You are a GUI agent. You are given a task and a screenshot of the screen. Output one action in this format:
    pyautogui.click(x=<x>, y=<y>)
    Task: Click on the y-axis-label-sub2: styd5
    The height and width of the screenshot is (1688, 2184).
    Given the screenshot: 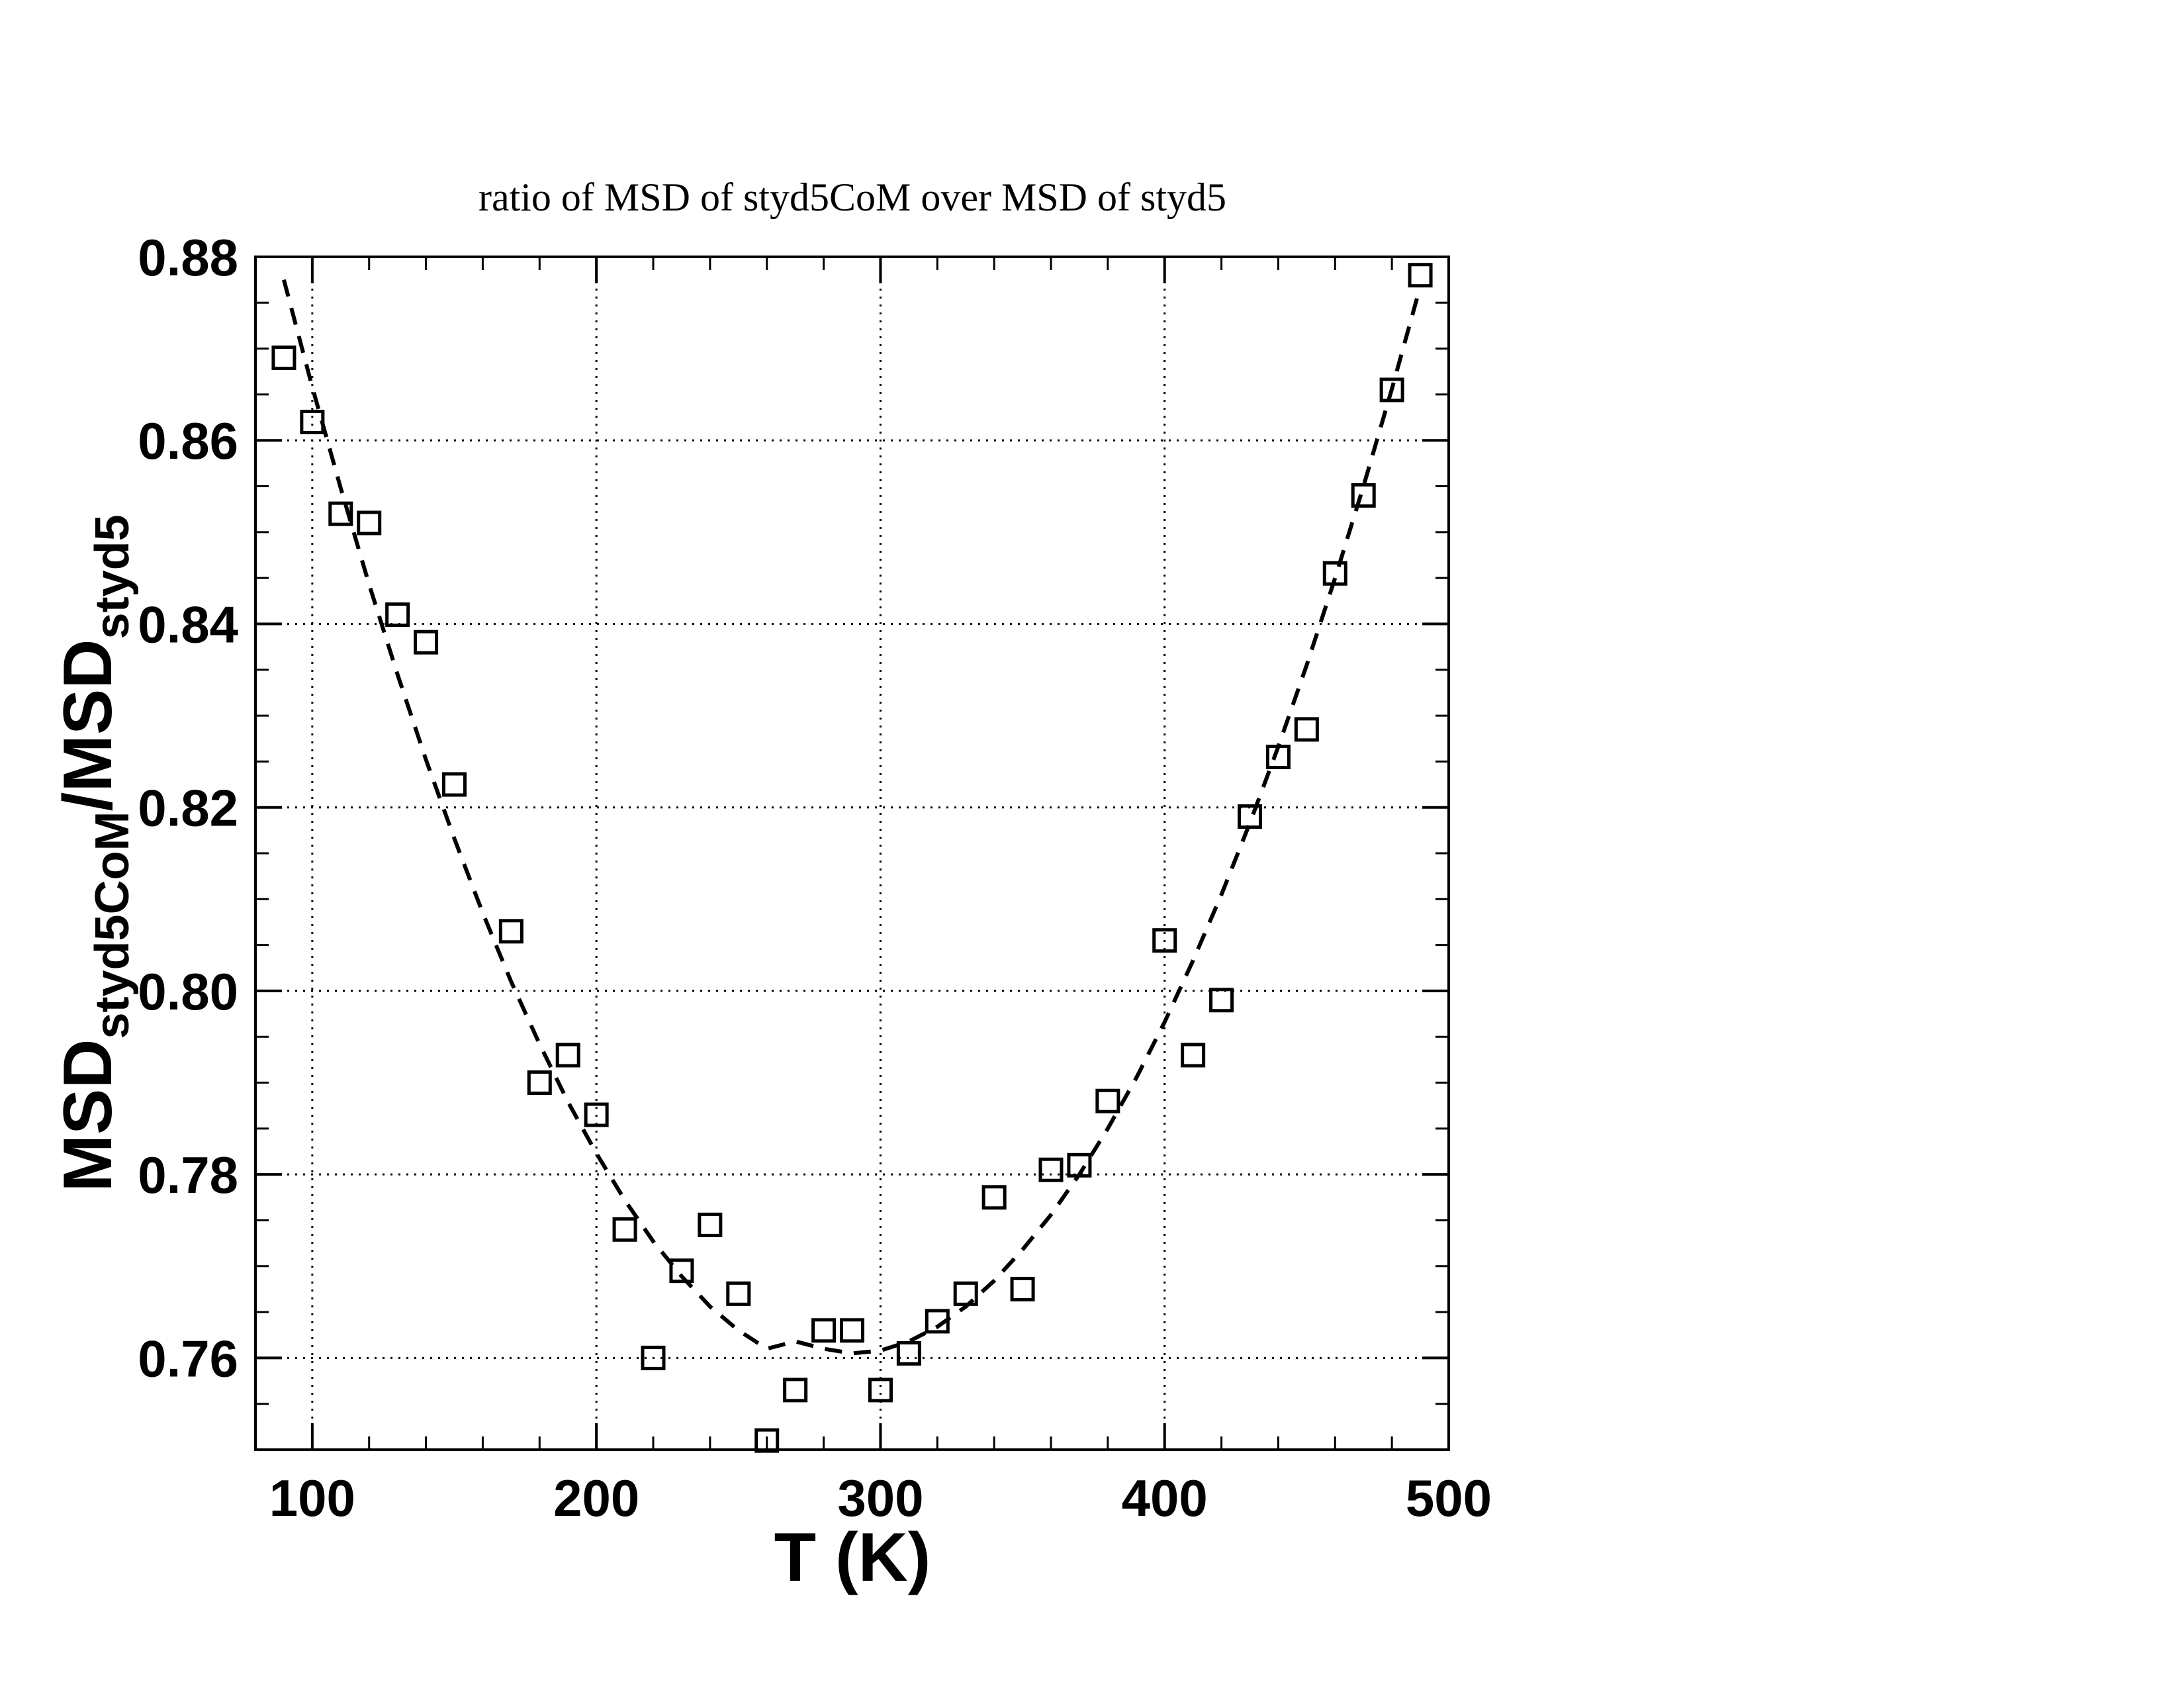 What is the action you would take?
    pyautogui.click(x=113, y=576)
    